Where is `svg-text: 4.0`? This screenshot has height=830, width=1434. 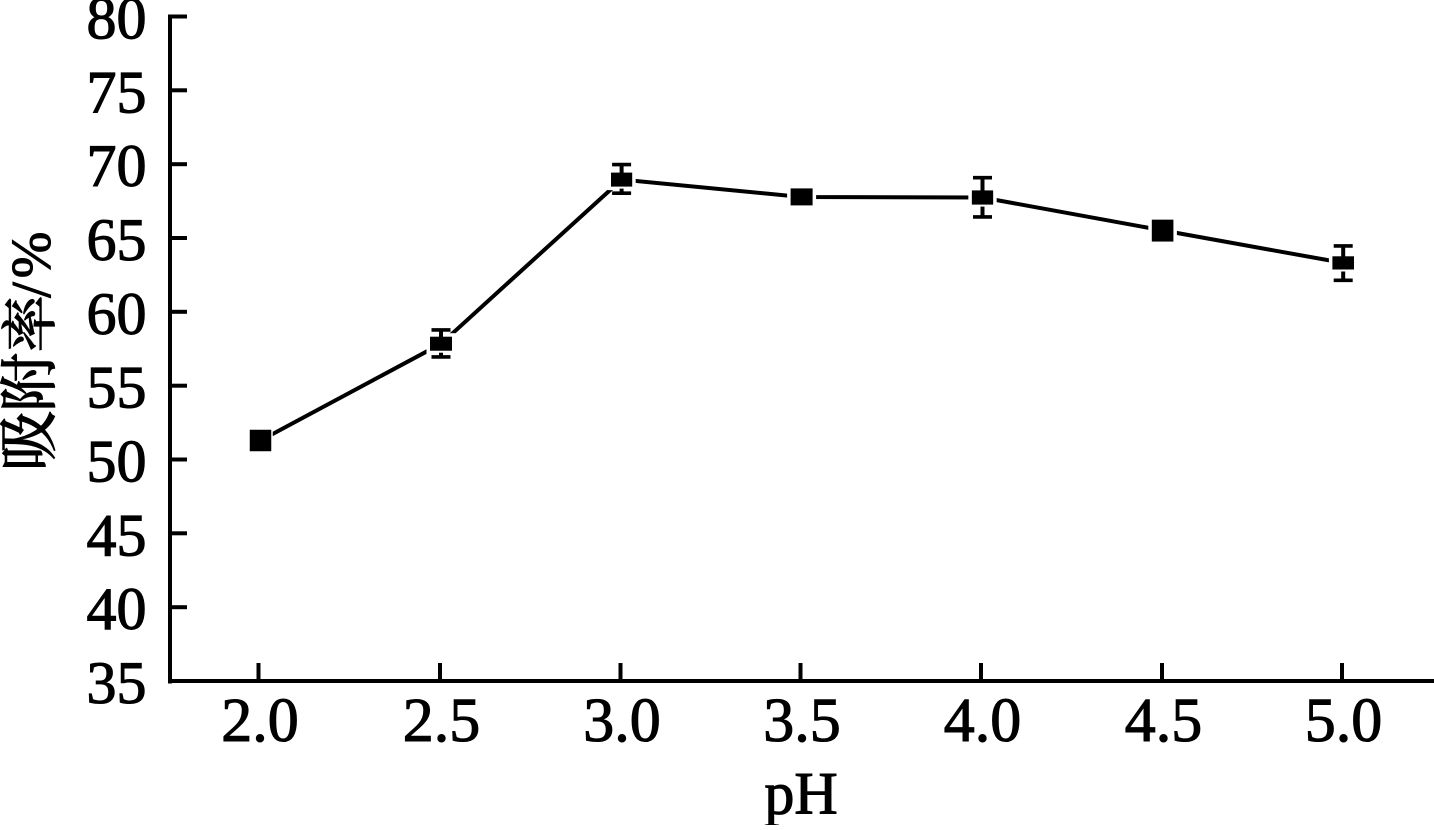 svg-text: 4.0 is located at coordinates (983, 721).